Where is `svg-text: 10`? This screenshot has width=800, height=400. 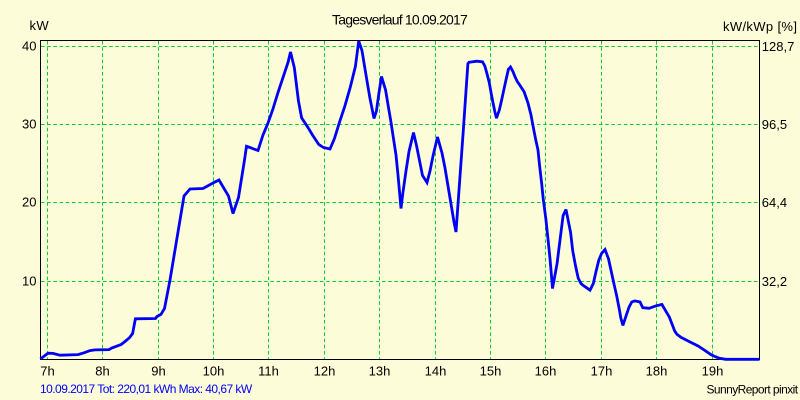 svg-text: 10 is located at coordinates (29, 280).